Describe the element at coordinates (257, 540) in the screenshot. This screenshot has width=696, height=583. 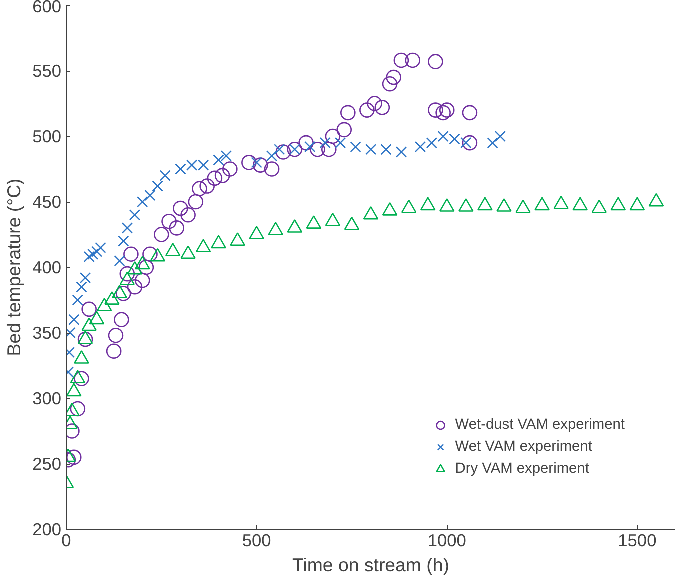
I see `x-tick-label: 500` at that location.